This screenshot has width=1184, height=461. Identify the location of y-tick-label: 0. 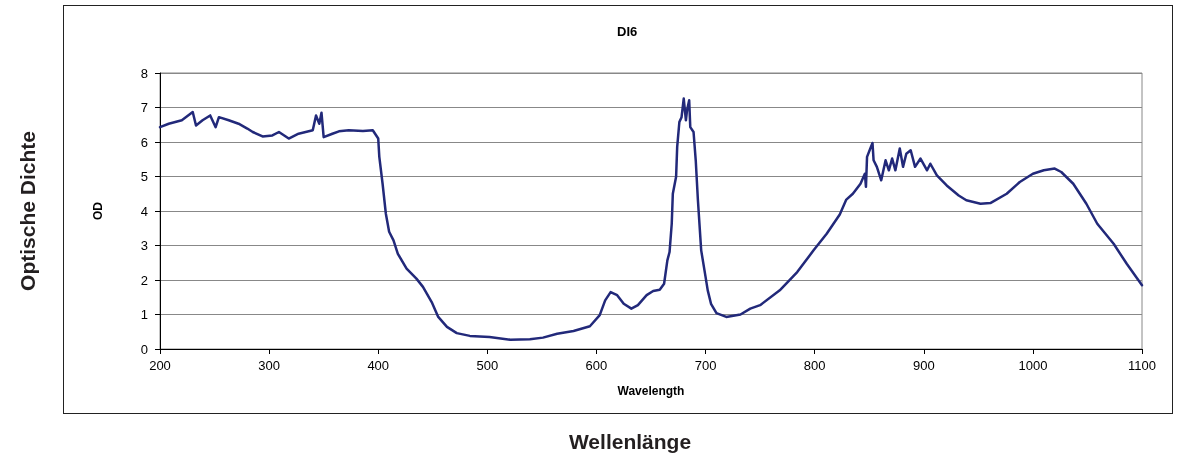
(144, 349).